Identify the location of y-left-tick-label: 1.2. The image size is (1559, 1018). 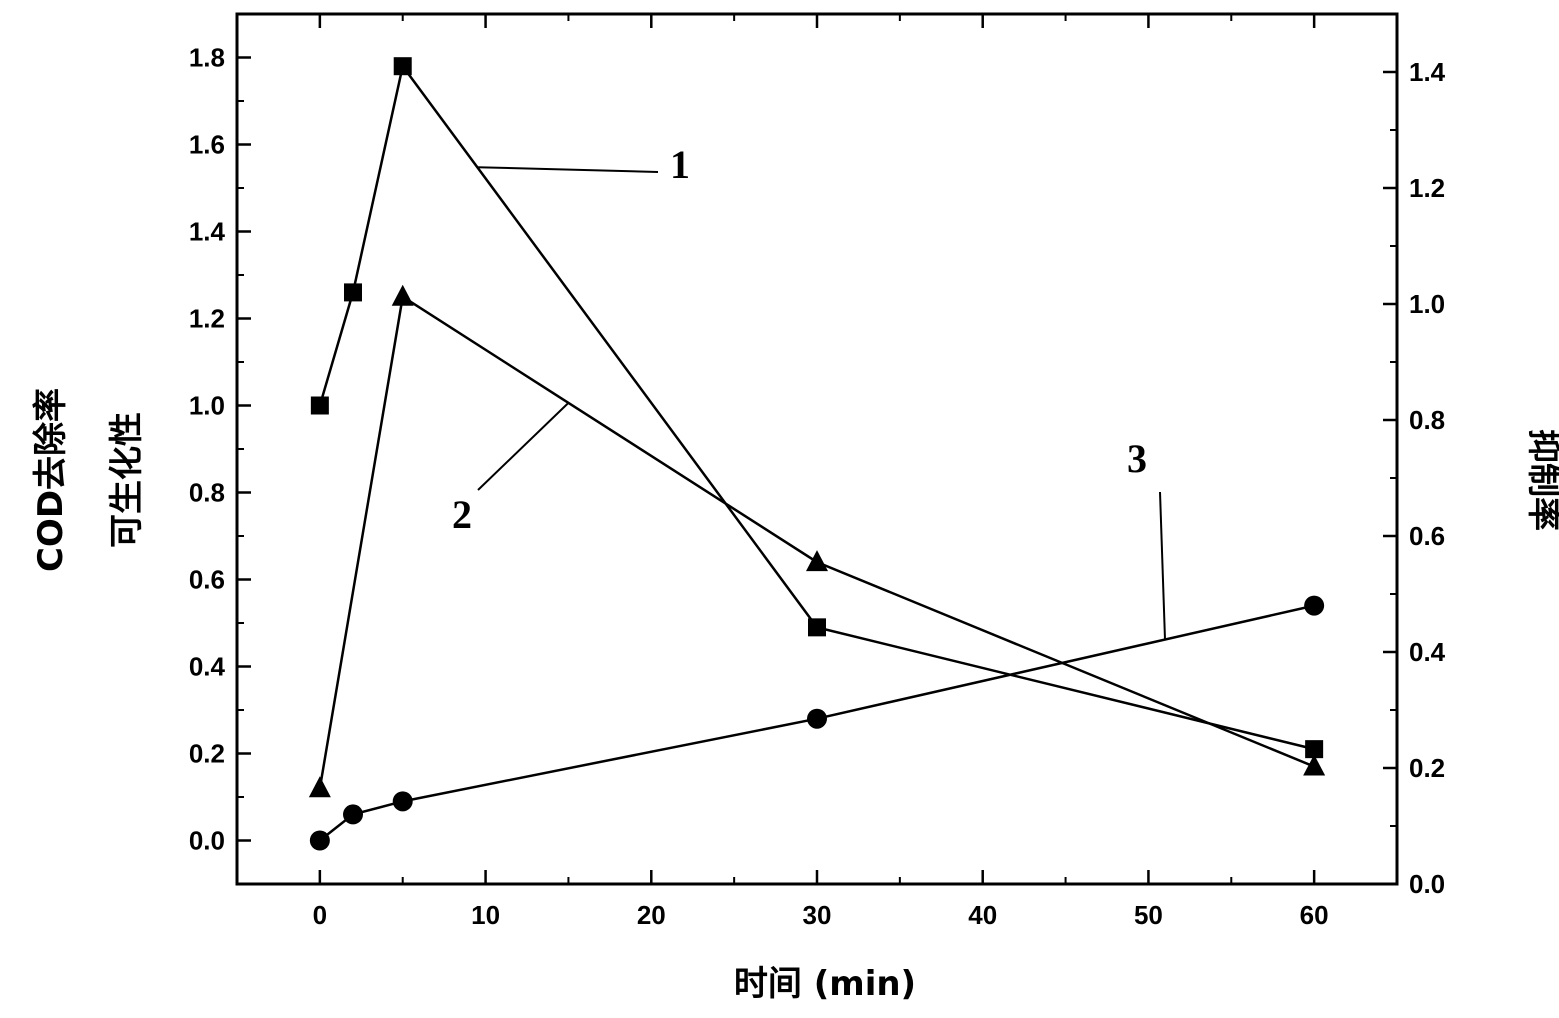
(207, 319).